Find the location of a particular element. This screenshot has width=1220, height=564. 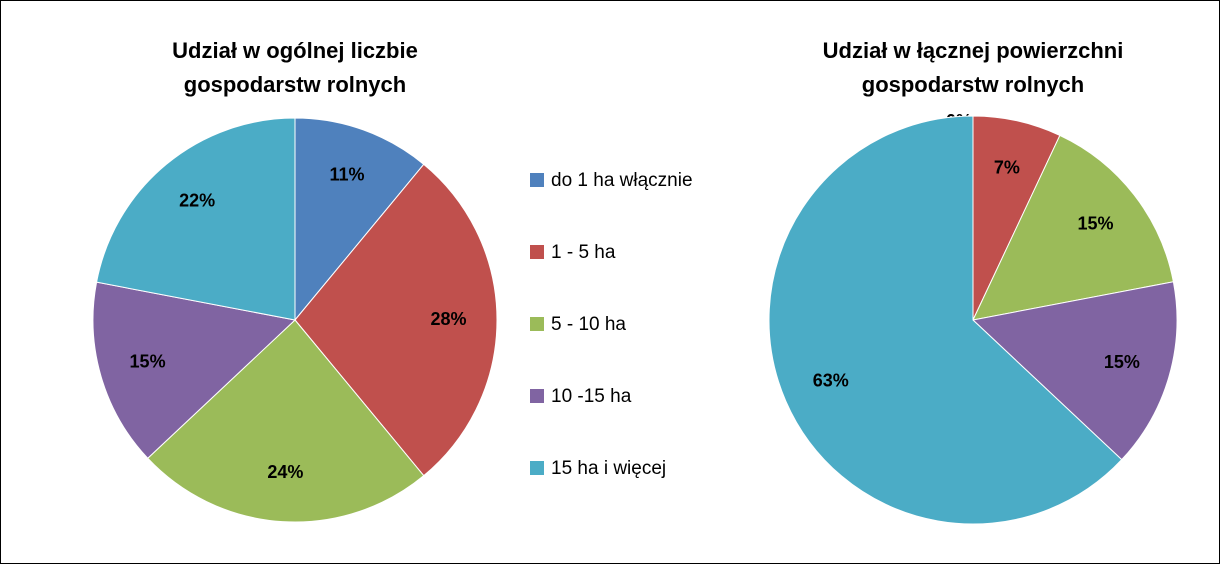

data-label: 24% is located at coordinates (285, 472).